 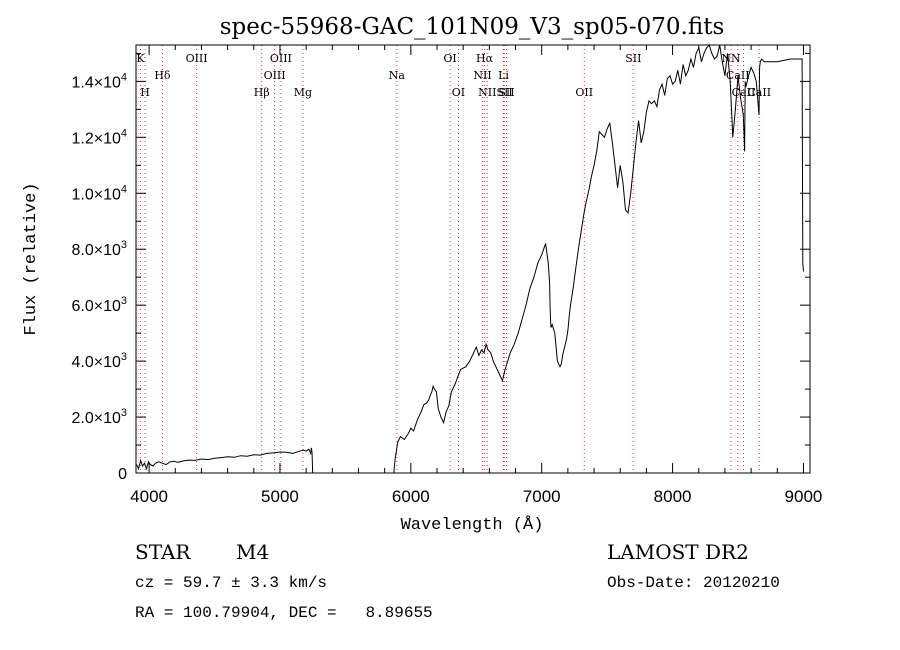 What do you see at coordinates (145, 92) in the screenshot?
I see `spectral-line-label: H` at bounding box center [145, 92].